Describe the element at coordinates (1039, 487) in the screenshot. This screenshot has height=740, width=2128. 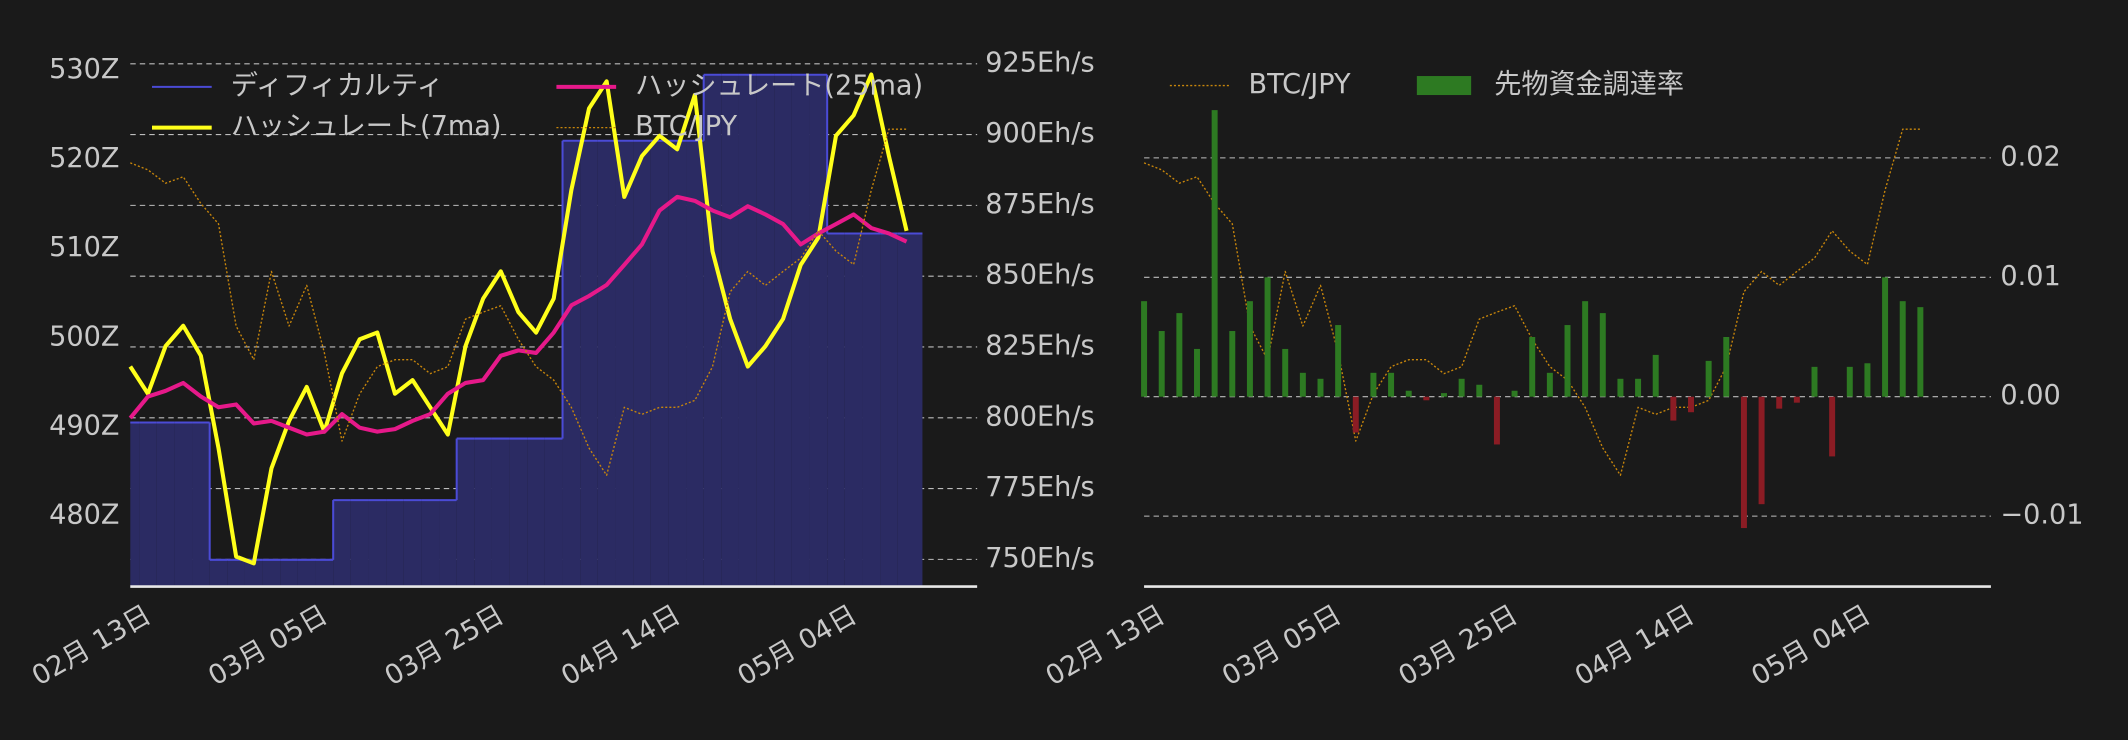
I see `y2-tick-label: 775Eh/s` at that location.